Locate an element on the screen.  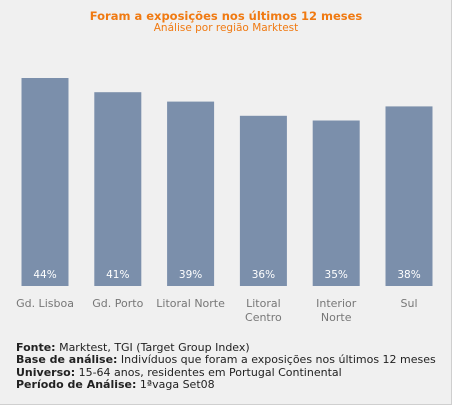
chart-subtitle: Análise por região Marktest is located at coordinates (226, 28).